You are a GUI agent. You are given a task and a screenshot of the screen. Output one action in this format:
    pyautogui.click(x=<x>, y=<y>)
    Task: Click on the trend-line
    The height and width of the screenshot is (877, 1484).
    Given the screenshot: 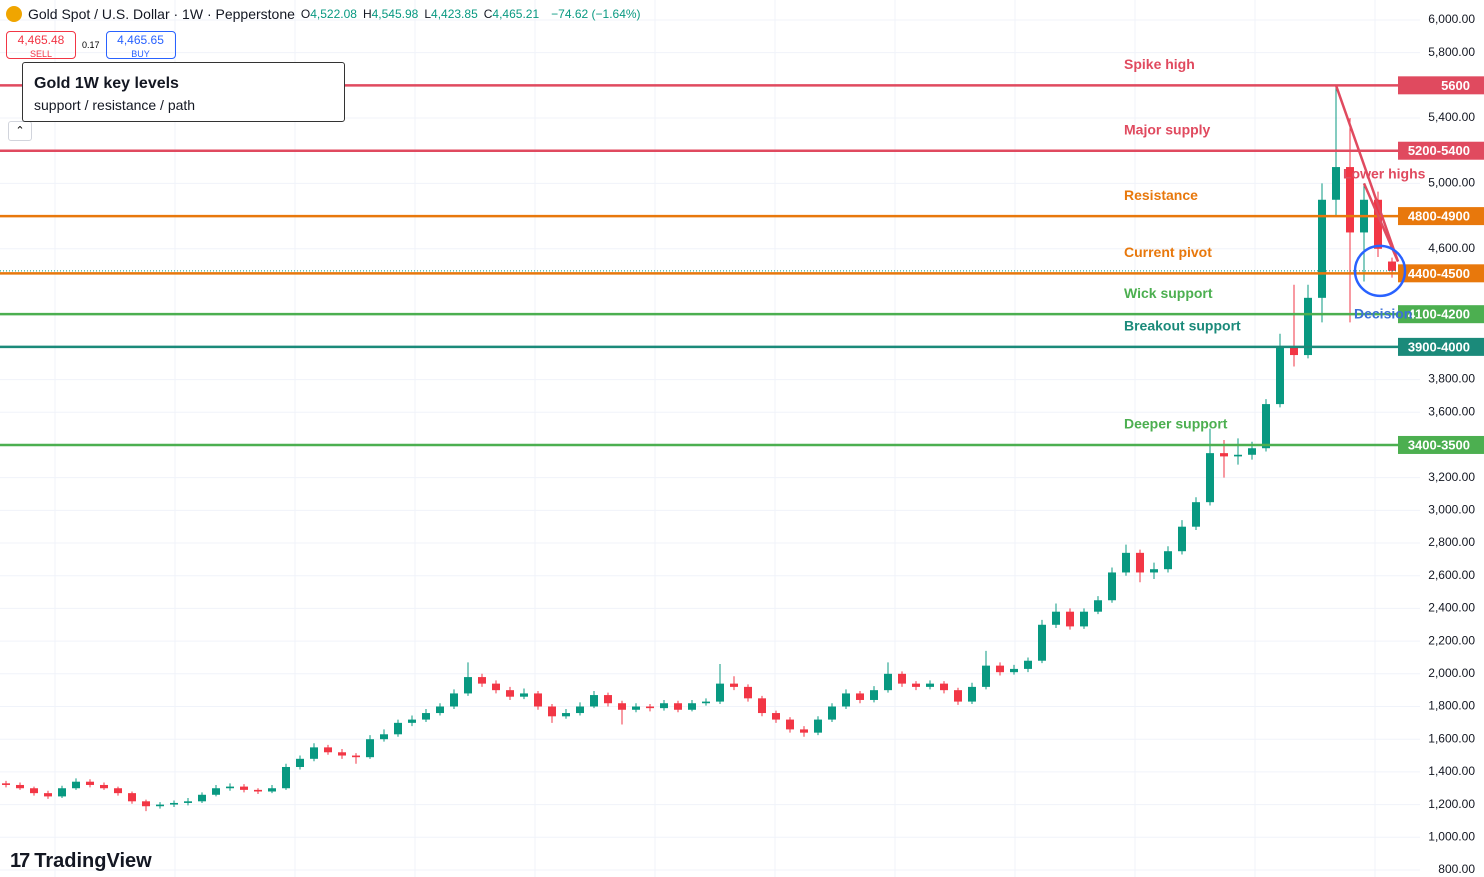 What is the action you would take?
    pyautogui.click(x=1367, y=173)
    